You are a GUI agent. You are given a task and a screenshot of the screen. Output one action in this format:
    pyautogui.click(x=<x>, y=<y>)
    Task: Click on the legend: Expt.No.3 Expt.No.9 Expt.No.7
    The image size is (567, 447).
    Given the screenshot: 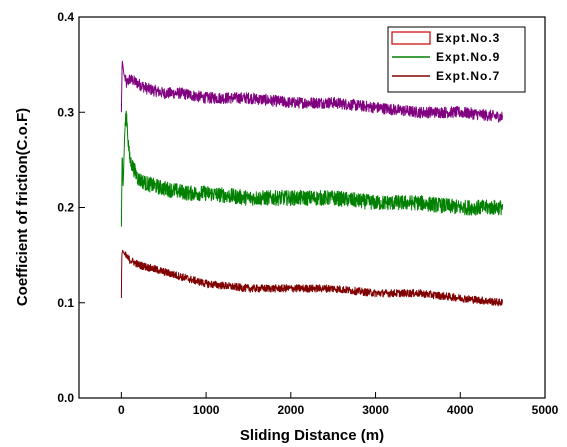 What is the action you would take?
    pyautogui.click(x=456, y=59)
    